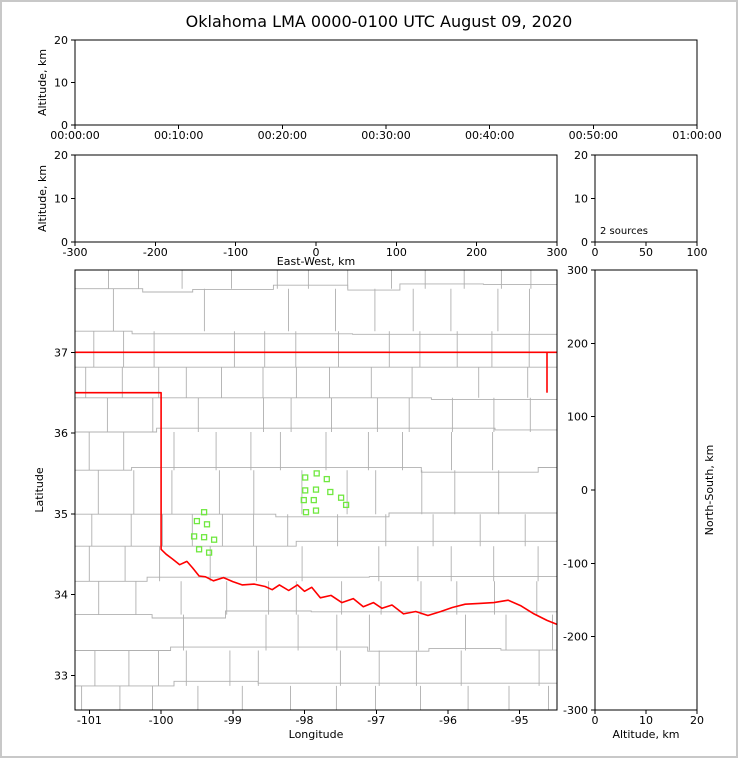 The image size is (738, 758). I want to click on ew-height-xlabel: East-West, km, so click(316, 261).